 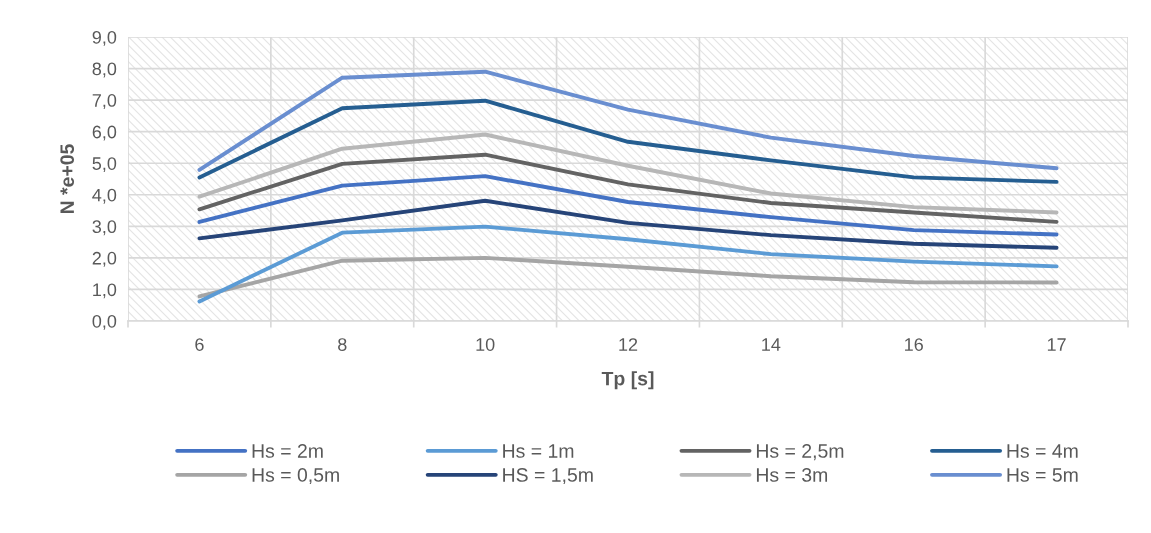 I want to click on y-tick-label: 1,0, so click(x=105, y=291).